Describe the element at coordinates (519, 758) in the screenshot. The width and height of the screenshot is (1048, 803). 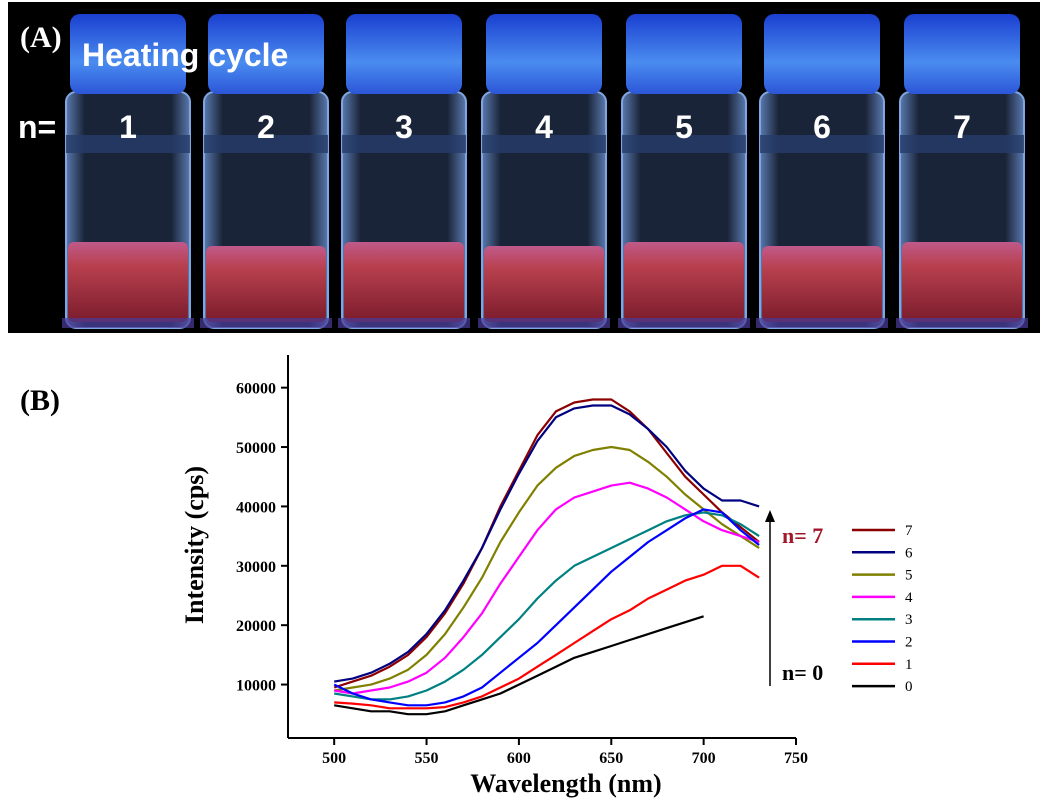
I see `x-tick-label: 600` at that location.